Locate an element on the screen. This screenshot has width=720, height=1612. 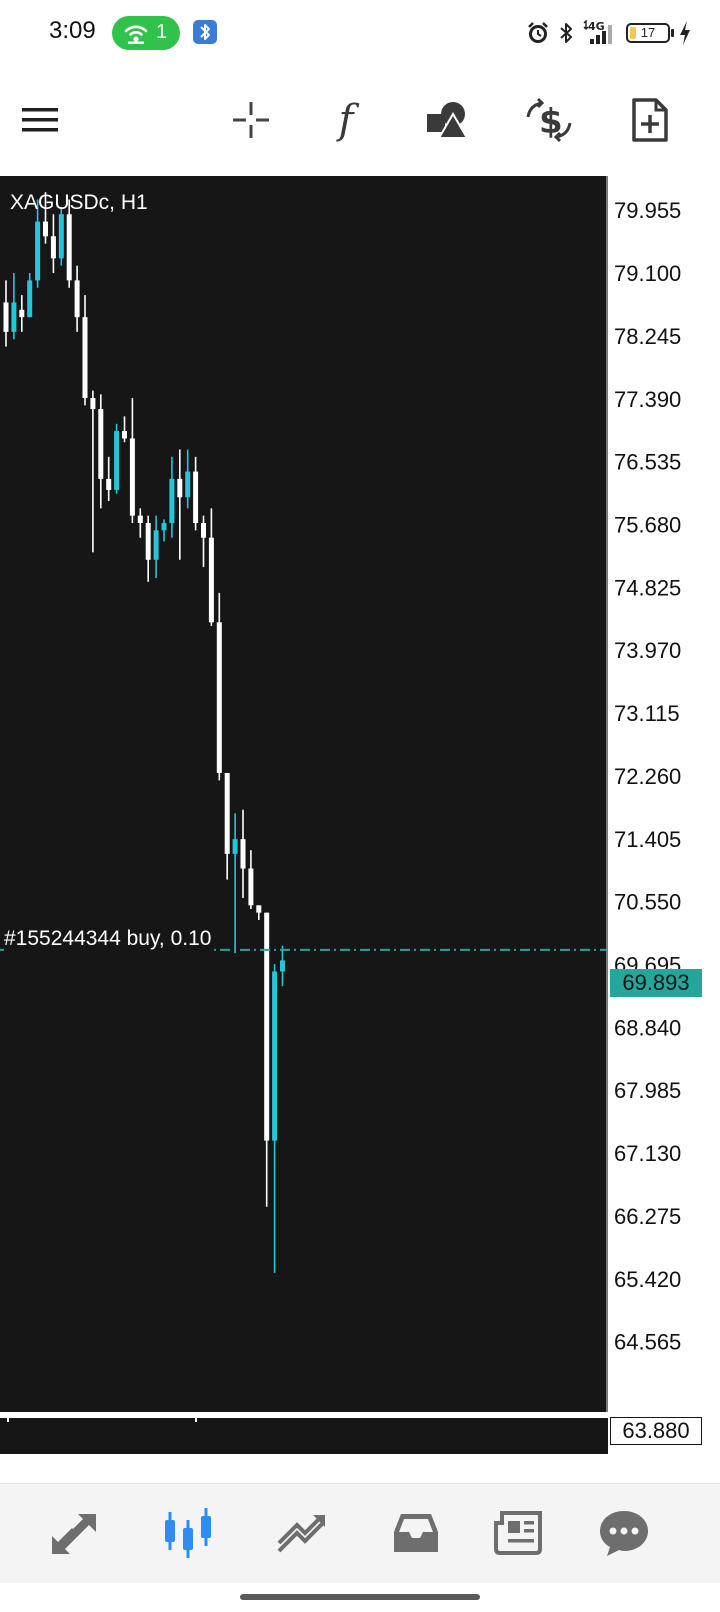
hotspot-icon is located at coordinates (136, 34).